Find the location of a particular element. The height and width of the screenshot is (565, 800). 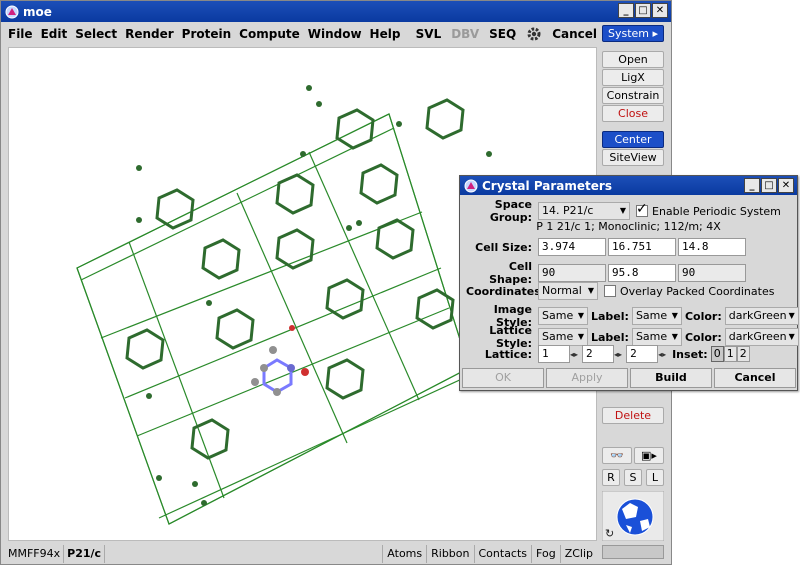

dialog-cancel-button: Cancel is located at coordinates (755, 378).